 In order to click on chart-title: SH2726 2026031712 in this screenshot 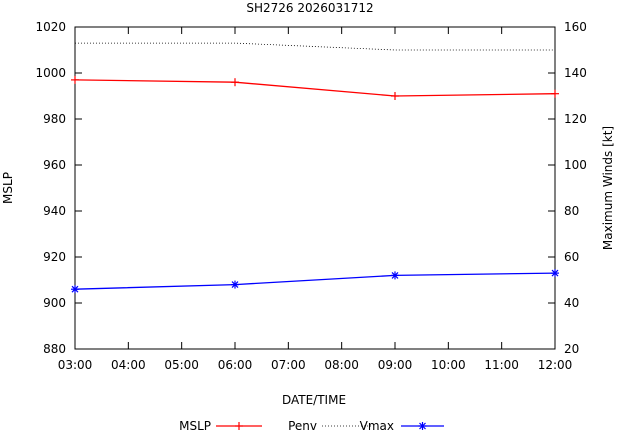, I will do `click(309, 8)`.